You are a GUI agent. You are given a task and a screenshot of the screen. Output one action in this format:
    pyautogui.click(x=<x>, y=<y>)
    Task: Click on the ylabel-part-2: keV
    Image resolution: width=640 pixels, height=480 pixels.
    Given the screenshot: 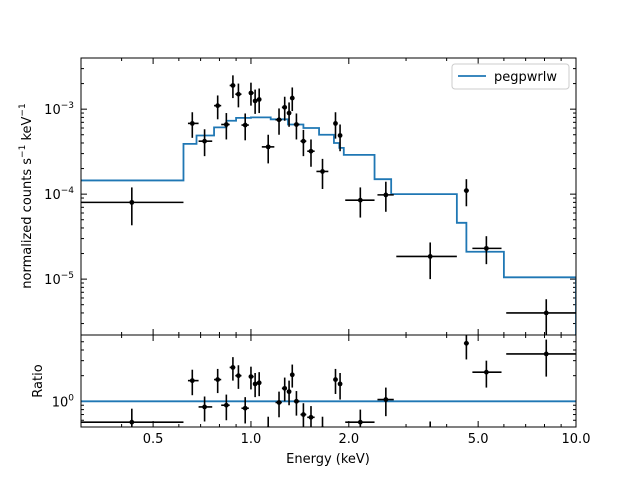 What is the action you would take?
    pyautogui.click(x=27, y=130)
    